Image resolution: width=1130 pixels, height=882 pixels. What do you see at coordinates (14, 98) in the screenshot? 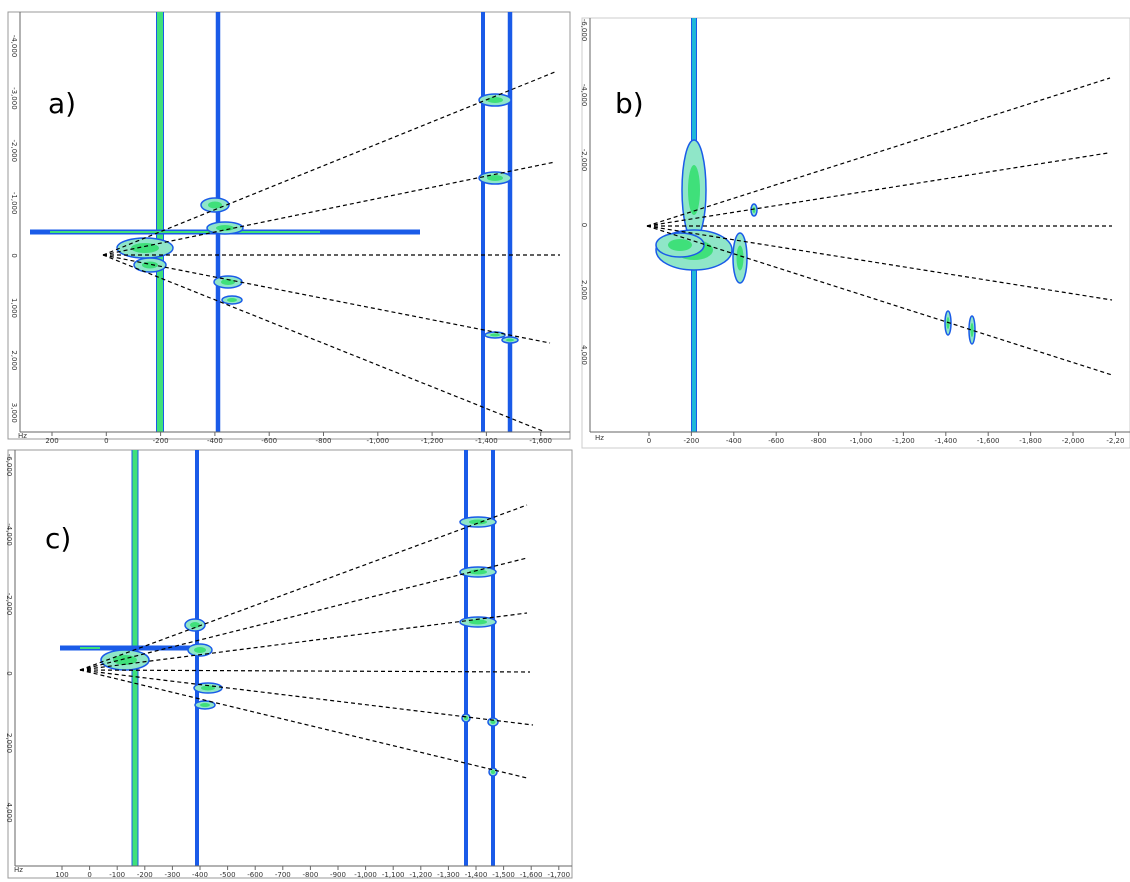
I see `y-tick-label: -3,000` at bounding box center [14, 98].